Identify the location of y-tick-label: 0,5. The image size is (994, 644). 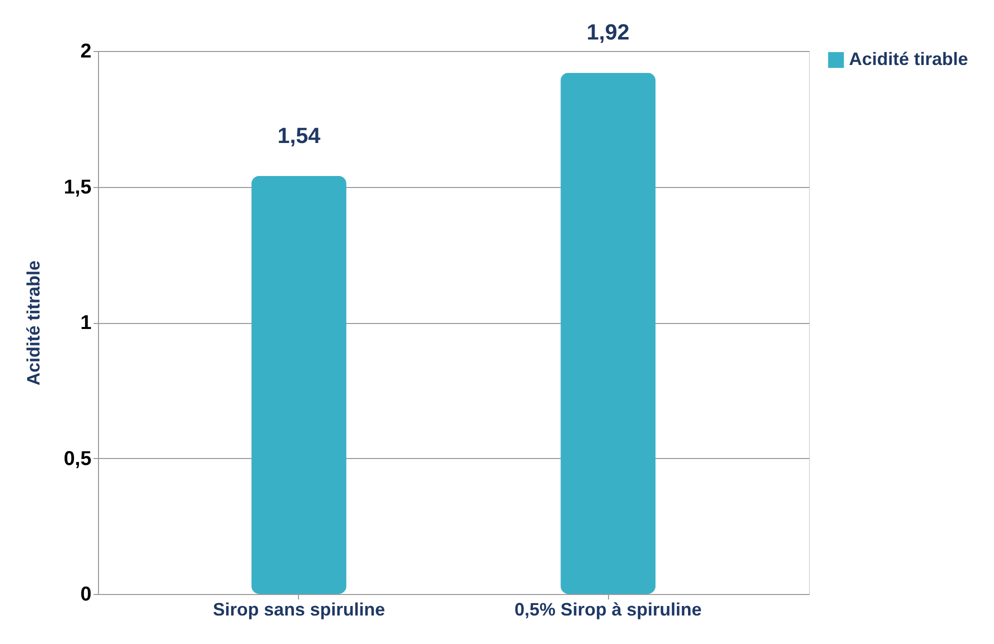
(78, 459).